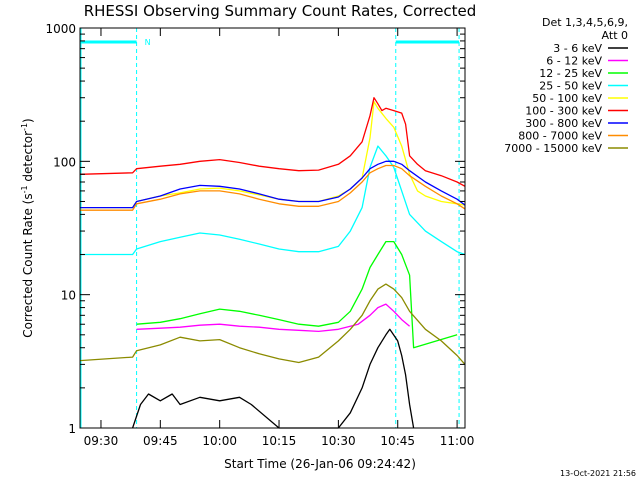 The image size is (640, 480). I want to click on x-axis-label: Start Time (26-Jan-06 09:24:42), so click(320, 464).